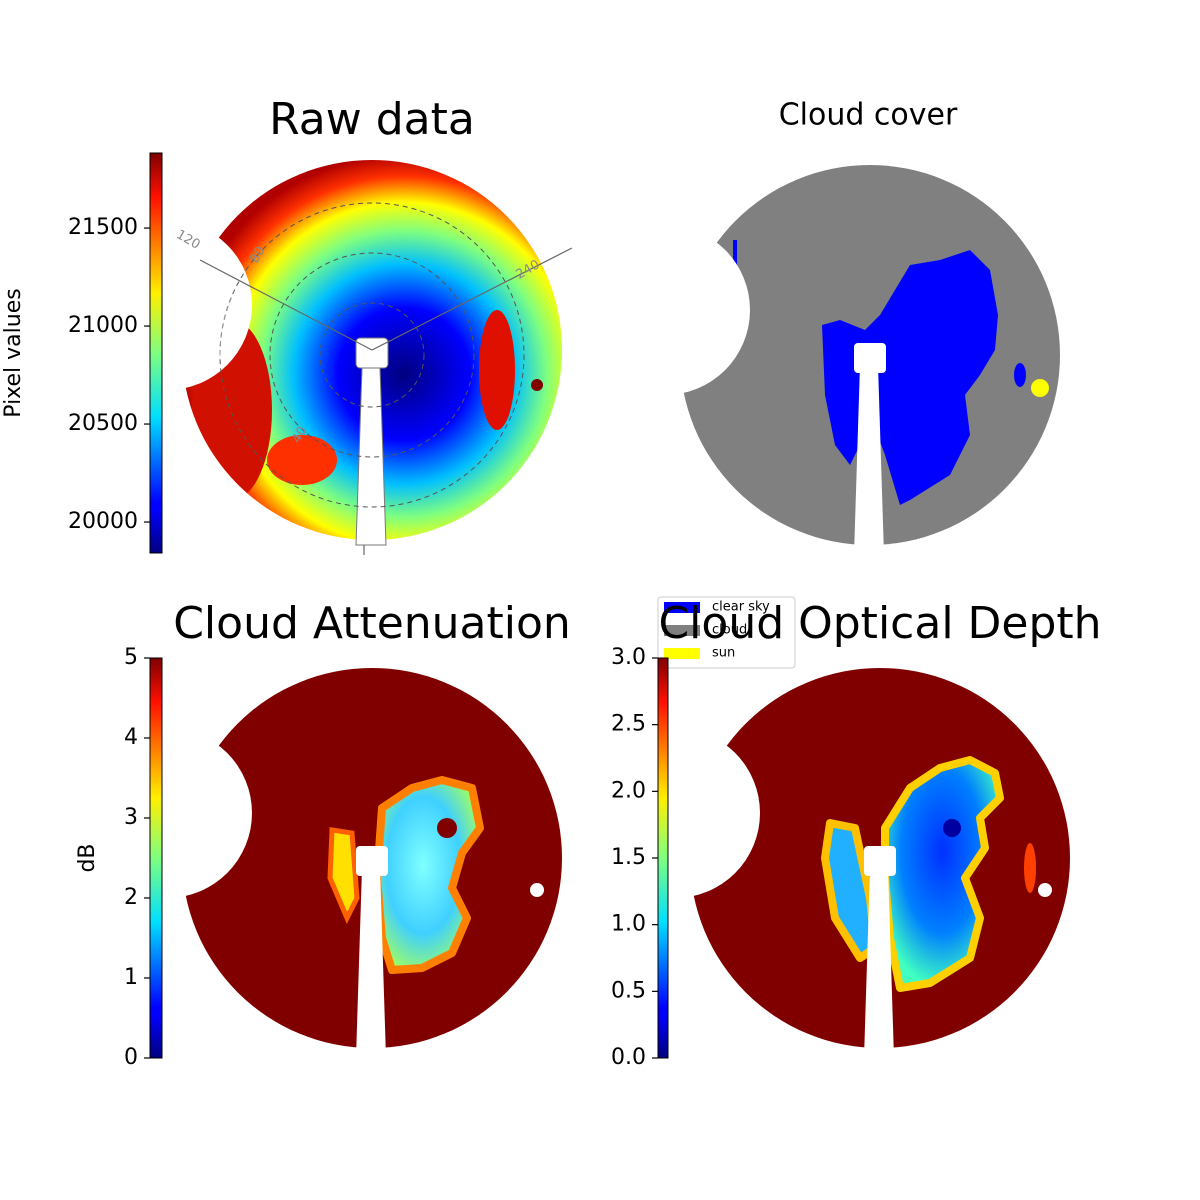  I want to click on cloud-cover-image, so click(870, 355).